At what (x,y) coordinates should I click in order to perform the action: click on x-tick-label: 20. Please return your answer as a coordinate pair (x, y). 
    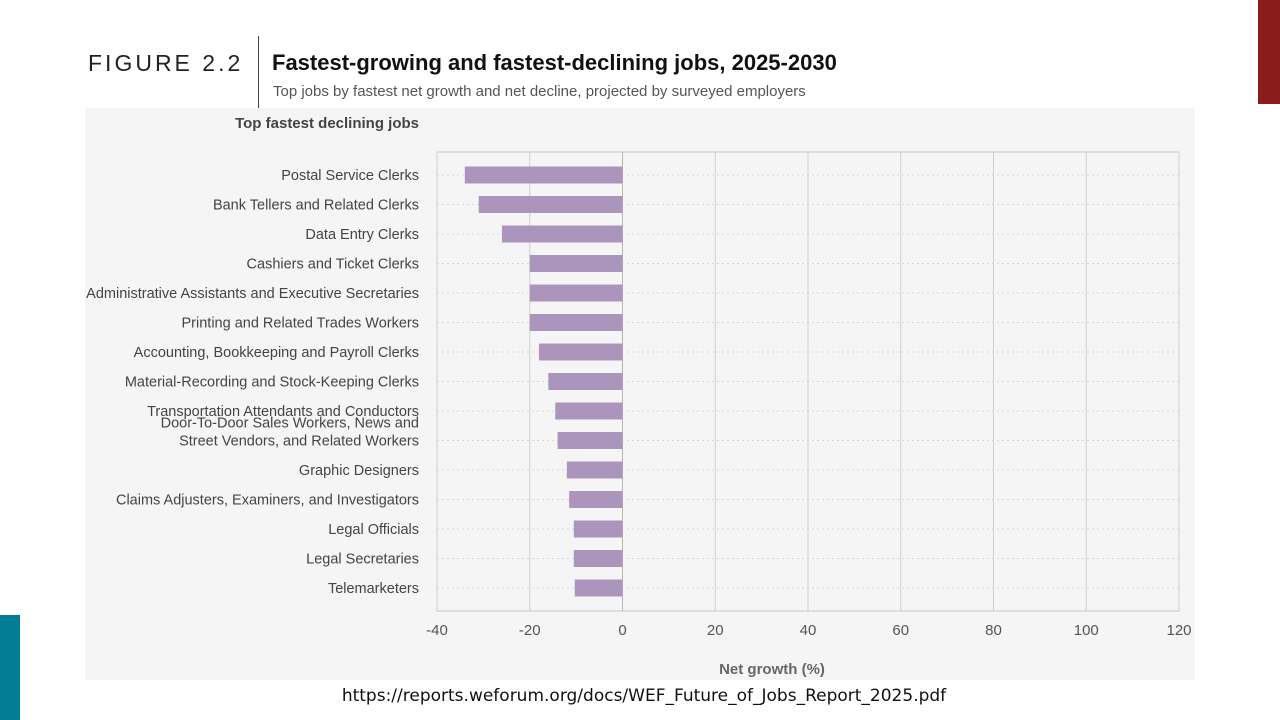
    Looking at the image, I should click on (715, 630).